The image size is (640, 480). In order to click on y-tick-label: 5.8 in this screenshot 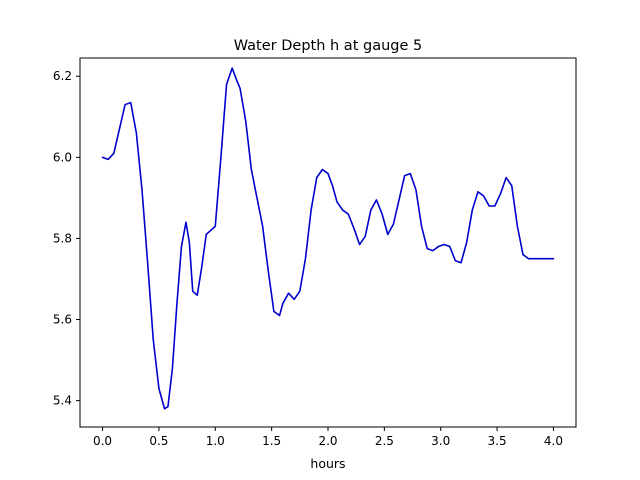, I will do `click(62, 238)`.